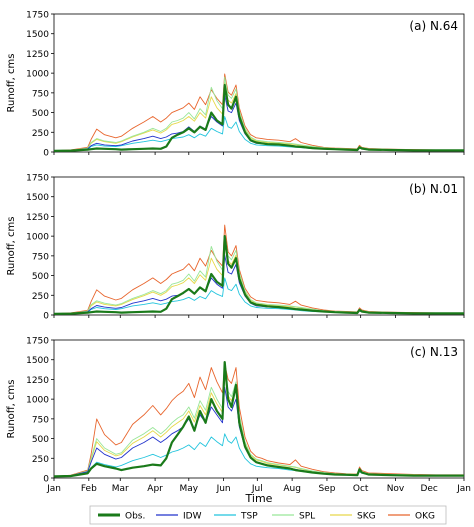 Image resolution: width=474 pixels, height=527 pixels. I want to click on legend-label: SKG, so click(366, 517).